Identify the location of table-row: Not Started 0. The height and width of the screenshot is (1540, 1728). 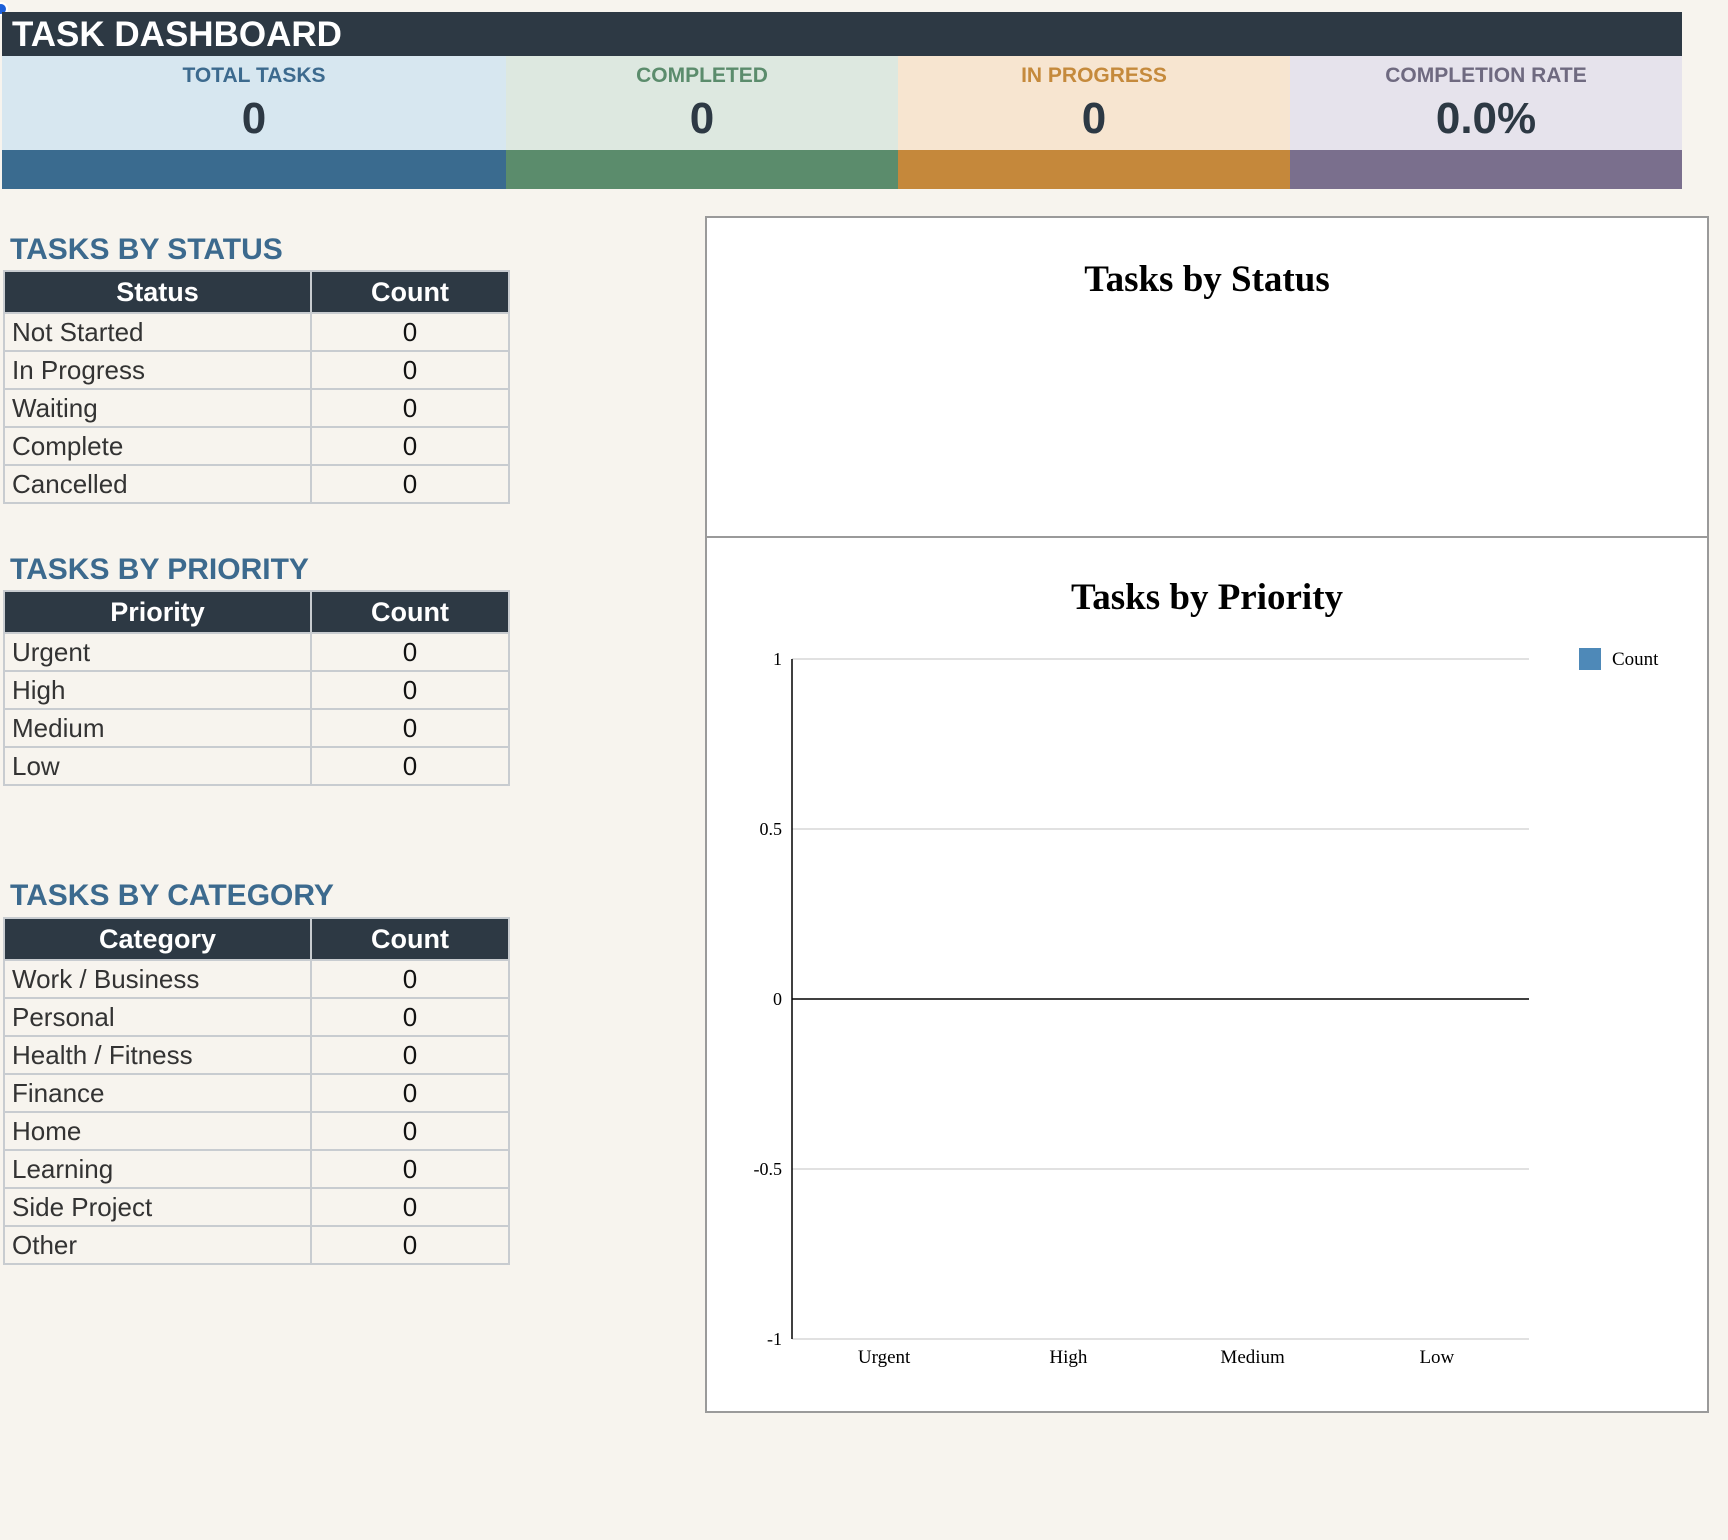
(256, 332).